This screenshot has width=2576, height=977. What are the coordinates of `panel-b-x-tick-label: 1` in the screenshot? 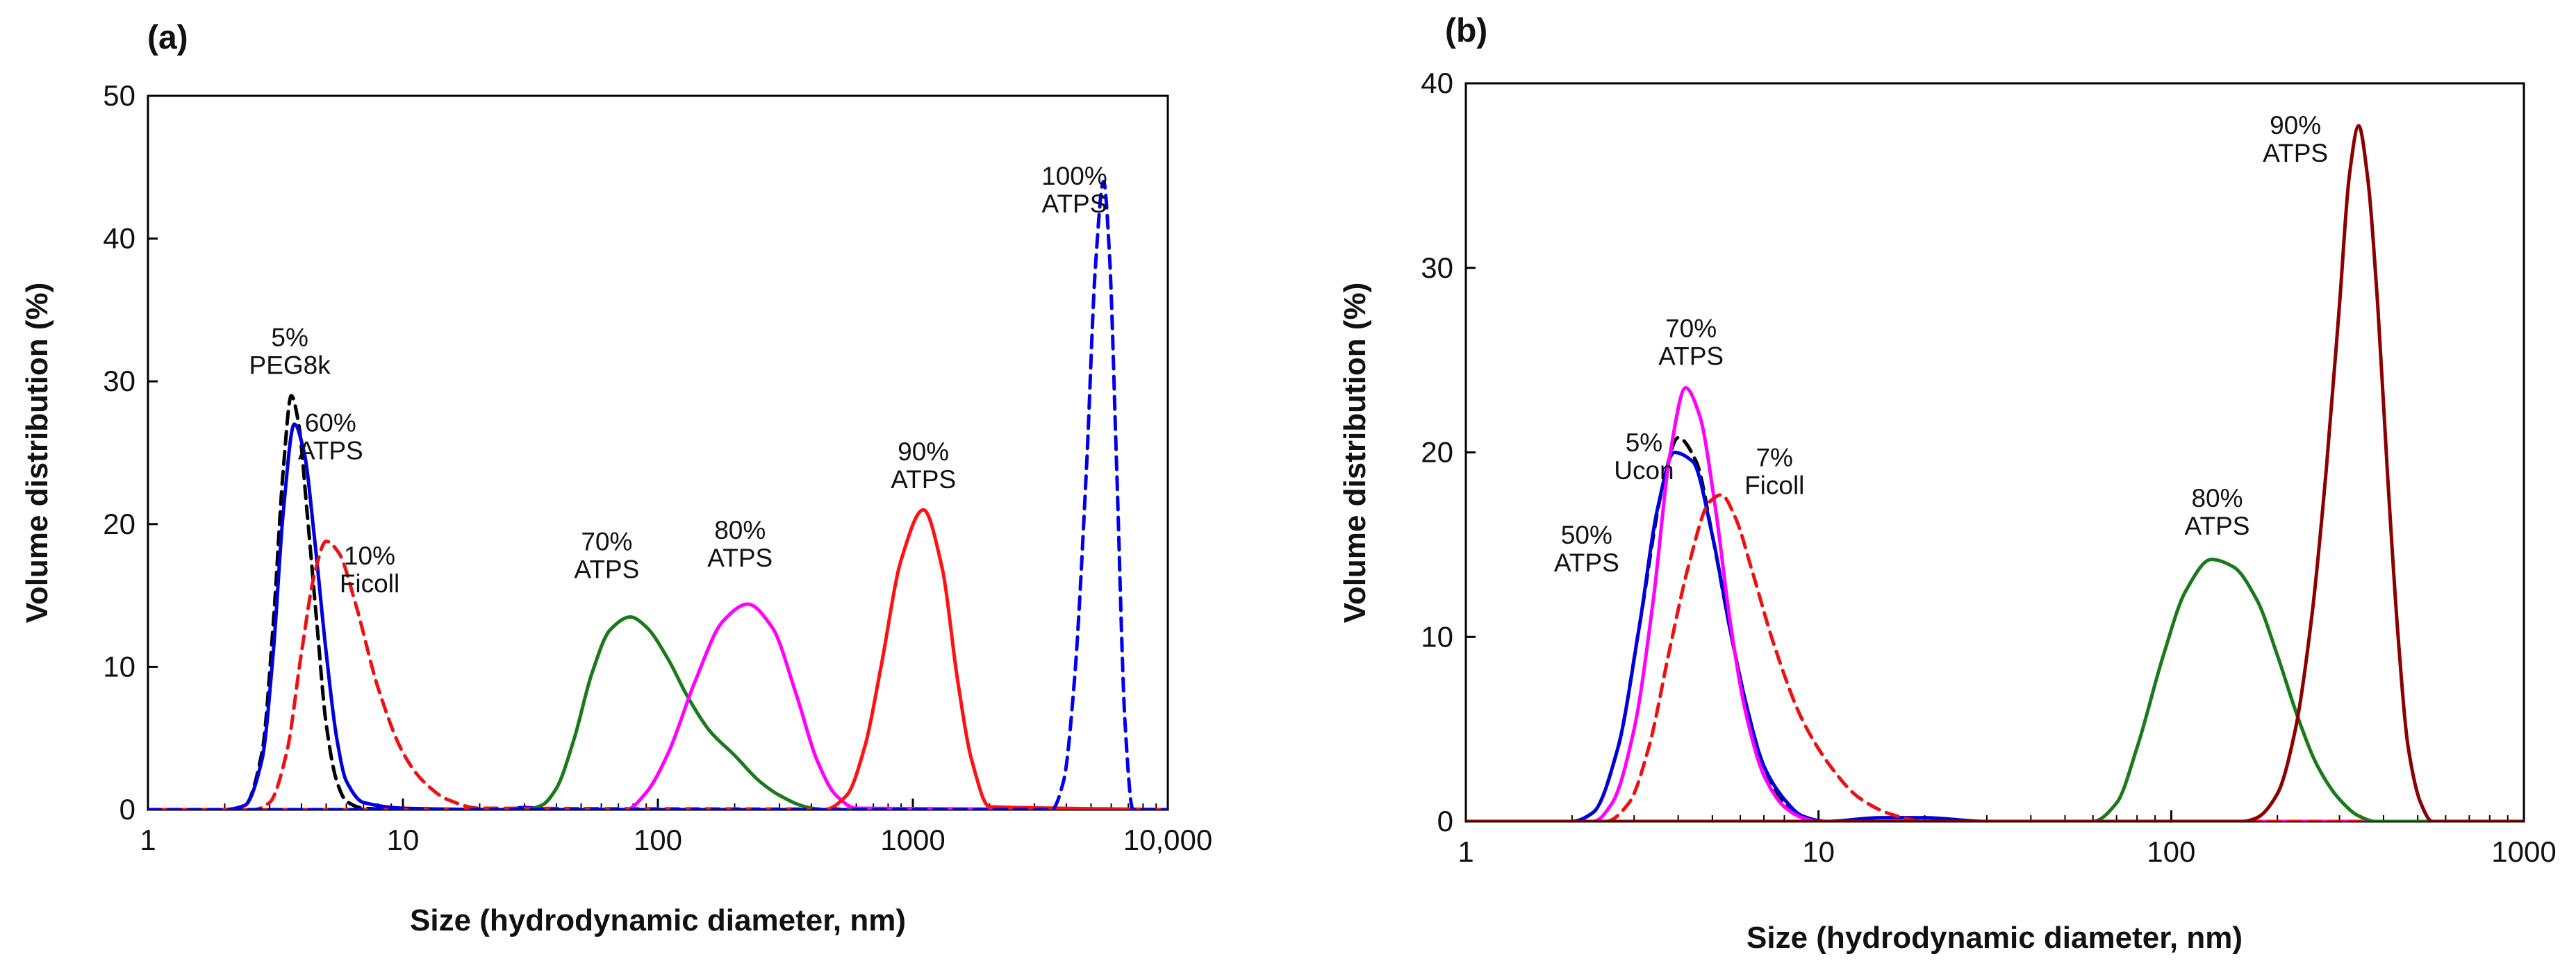 It's located at (1465, 851).